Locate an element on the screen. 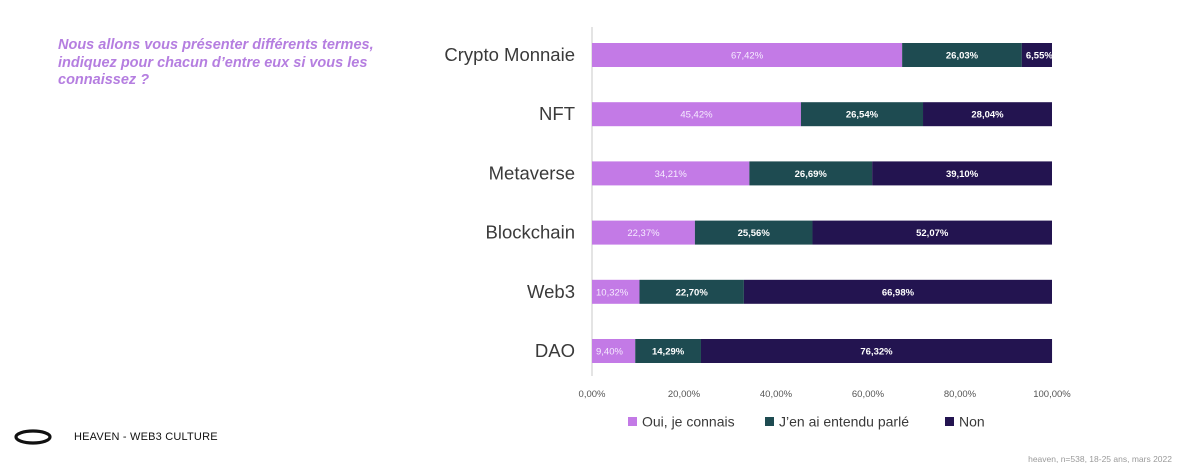 This screenshot has width=1200, height=469. data-label: 26,03% is located at coordinates (962, 56).